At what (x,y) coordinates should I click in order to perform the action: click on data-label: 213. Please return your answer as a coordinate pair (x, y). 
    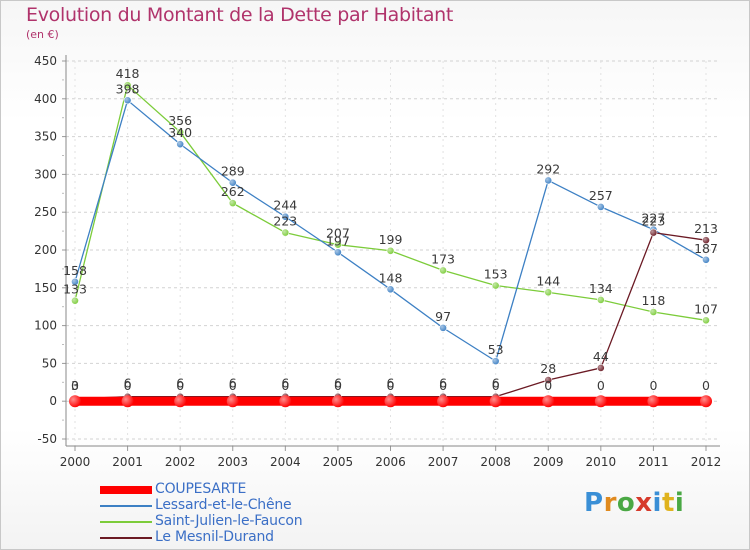
    Looking at the image, I should click on (706, 228).